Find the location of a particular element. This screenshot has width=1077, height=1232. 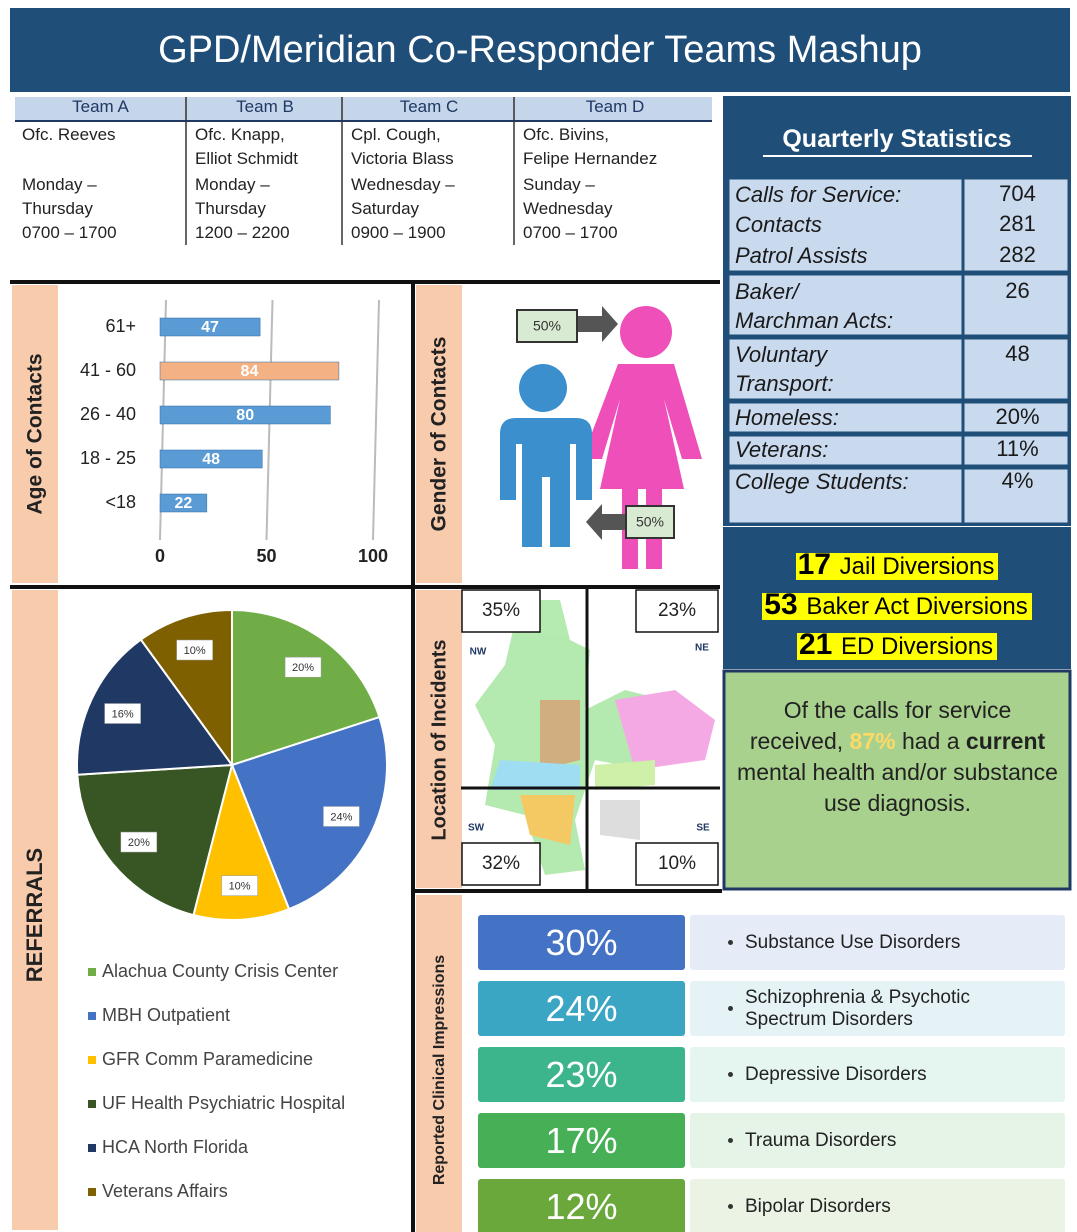

team-days: Saturday is located at coordinates (385, 208).